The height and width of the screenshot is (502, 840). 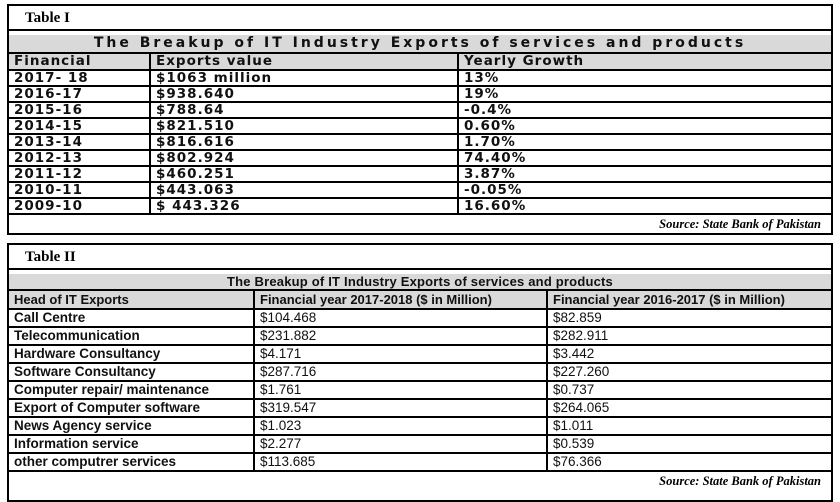 I want to click on table-cell: other computrer services, so click(x=132, y=462).